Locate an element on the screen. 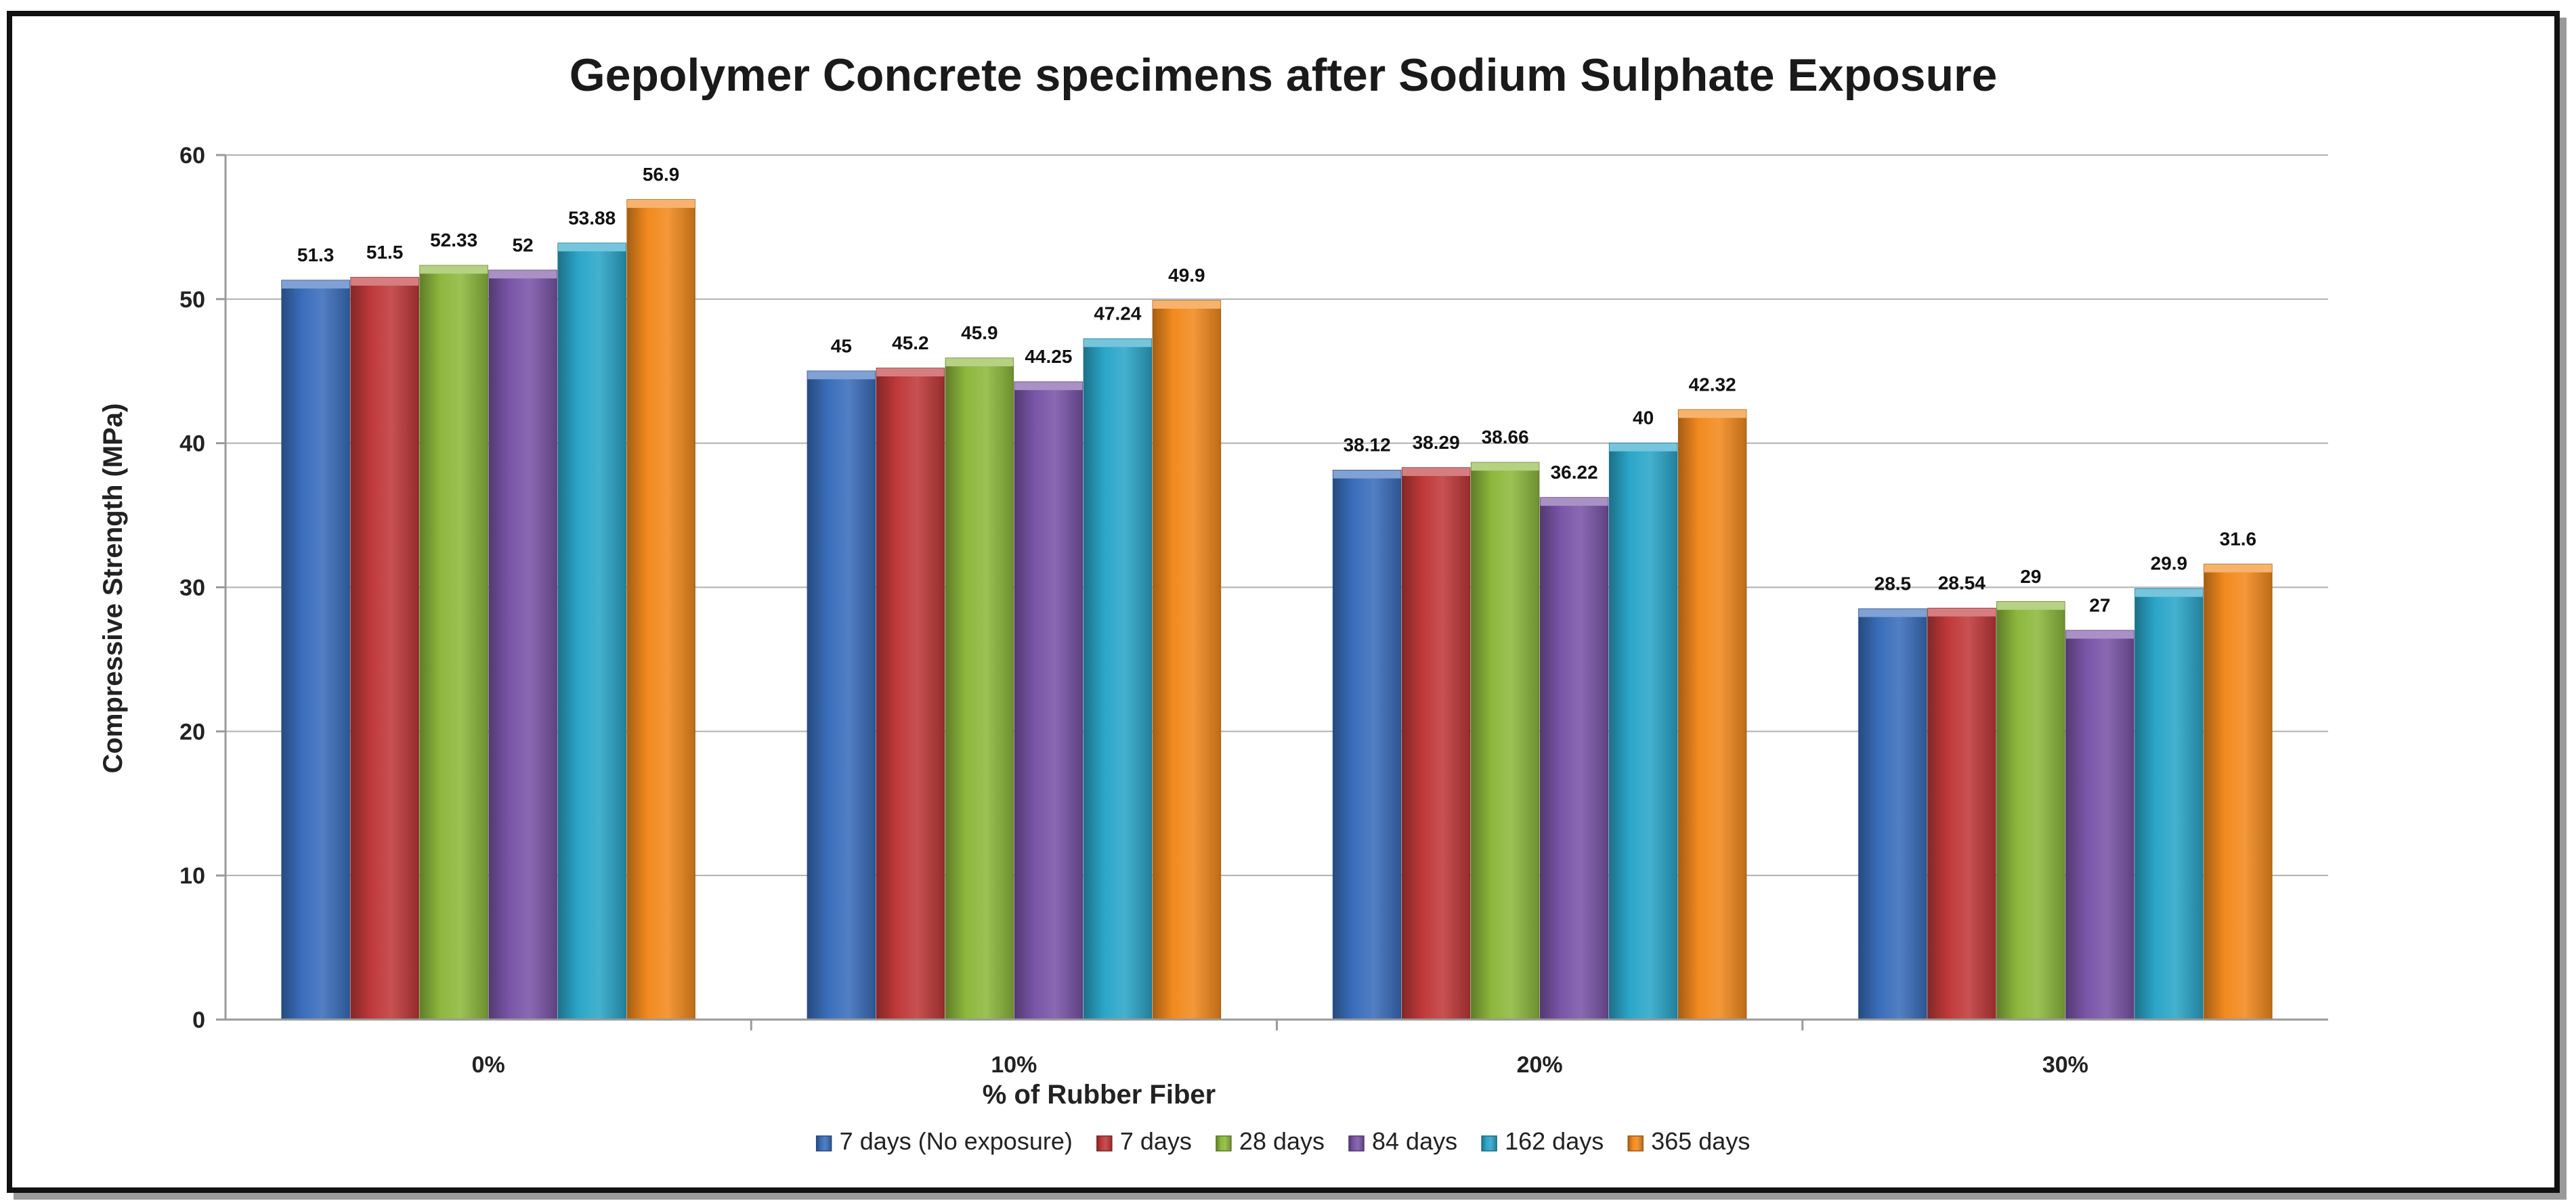 The image size is (2576, 1201). data-label: 45.9 is located at coordinates (979, 332).